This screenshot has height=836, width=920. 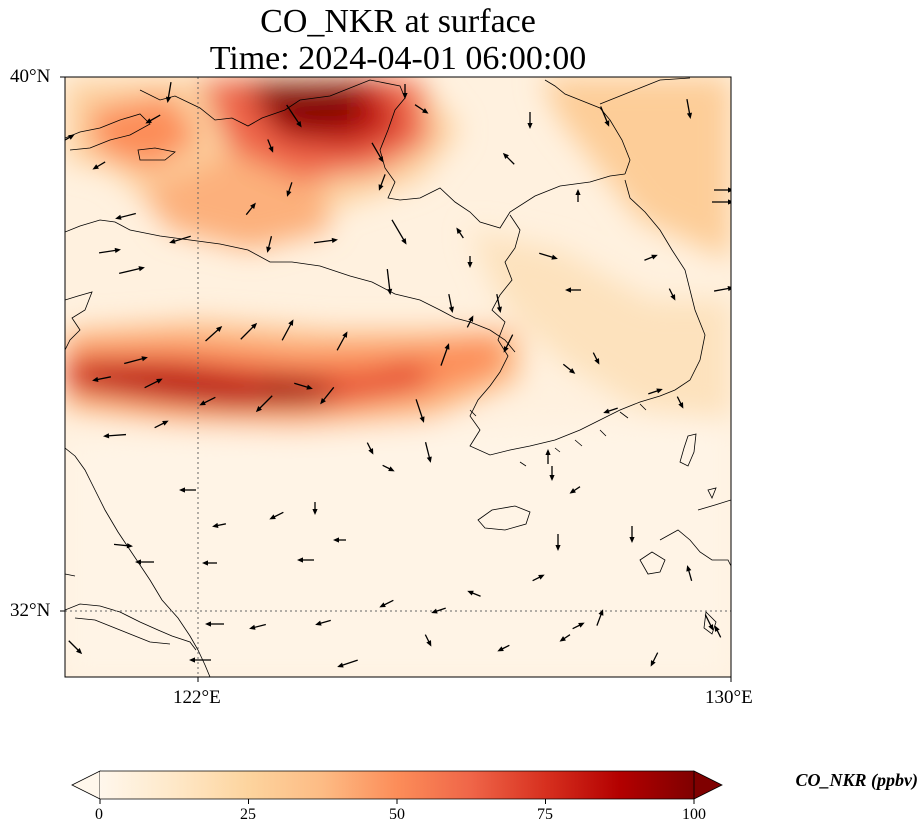 I want to click on lat-label-32n: 32°N, so click(x=30, y=610).